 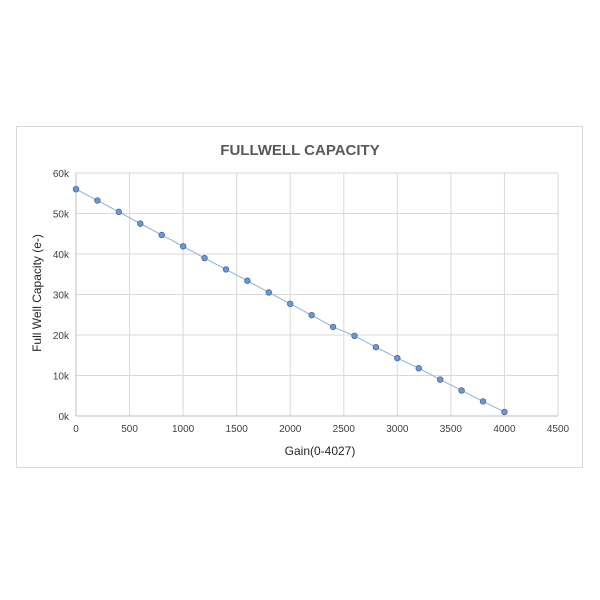 I want to click on y-tick-label: 20k, so click(x=61, y=336).